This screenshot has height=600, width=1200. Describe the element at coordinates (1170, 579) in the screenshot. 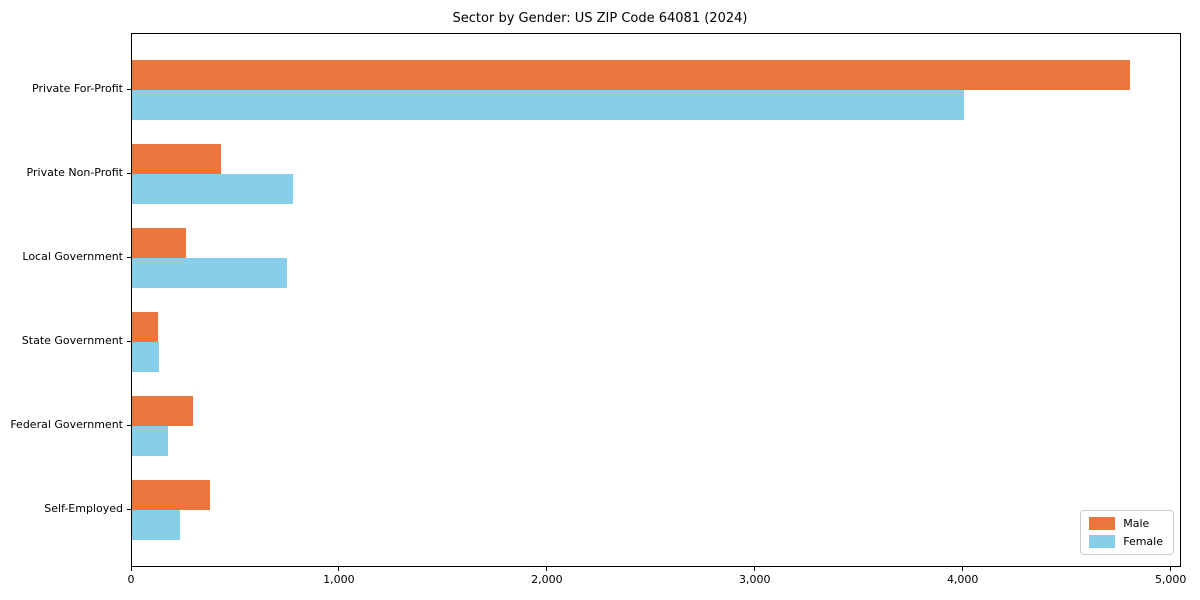

I see `x-tick-label: 5,000` at that location.